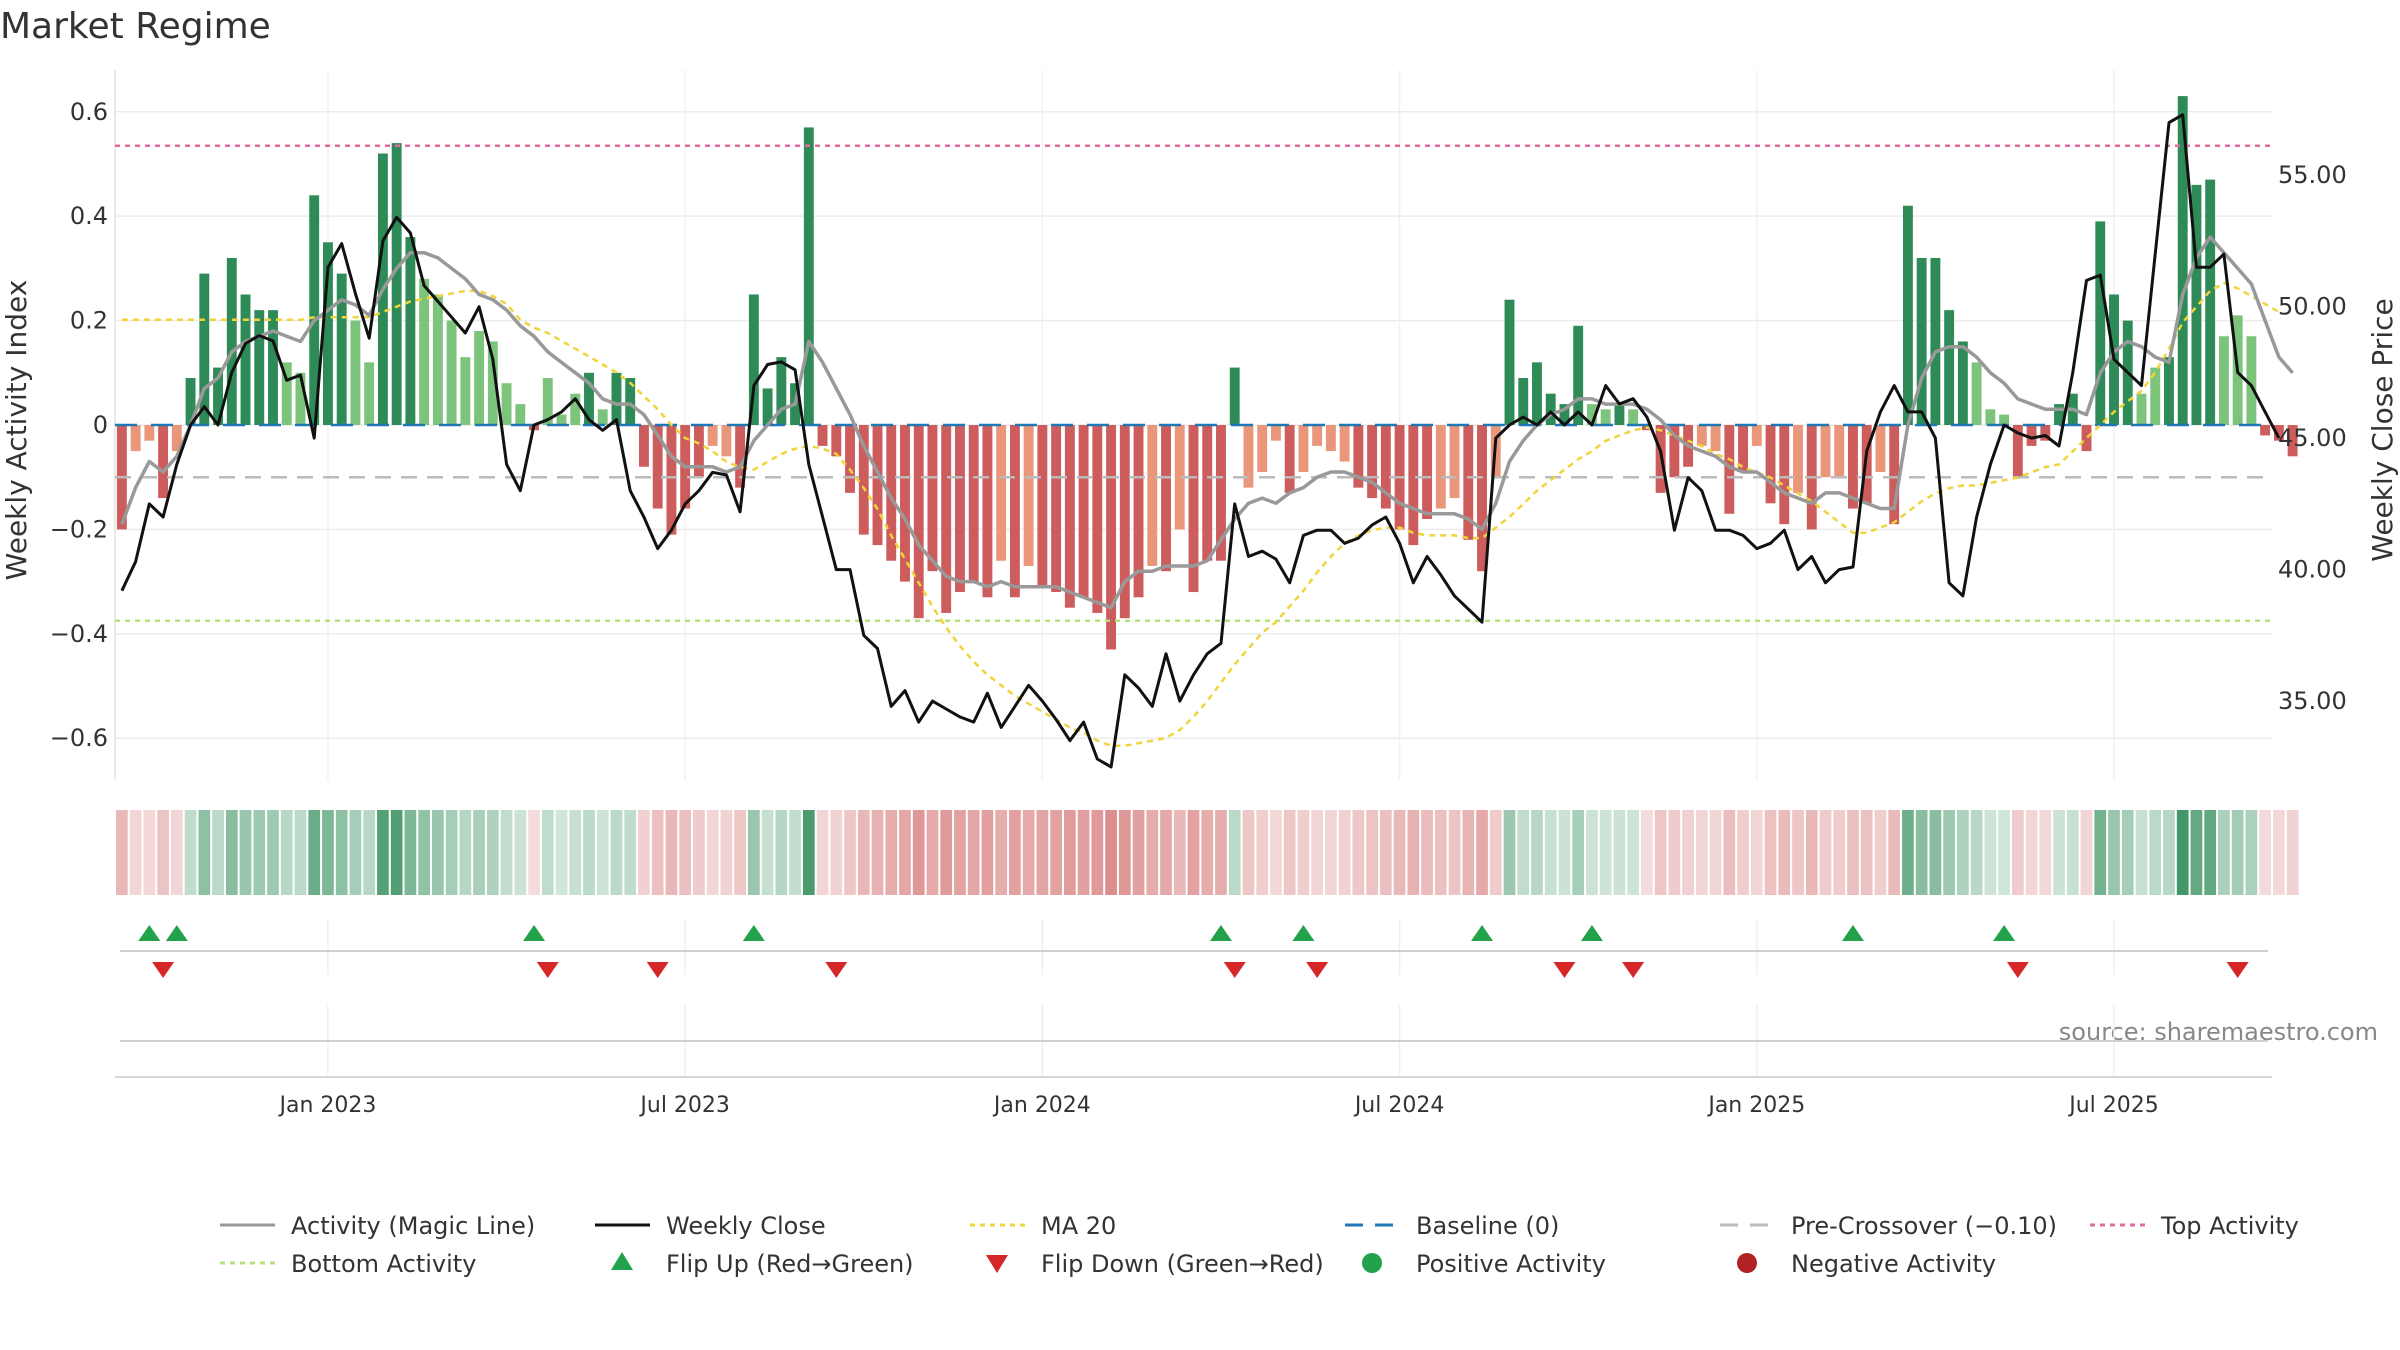 Image resolution: width=2400 pixels, height=1350 pixels. I want to click on y-tick-label: 0.4, so click(89, 216).